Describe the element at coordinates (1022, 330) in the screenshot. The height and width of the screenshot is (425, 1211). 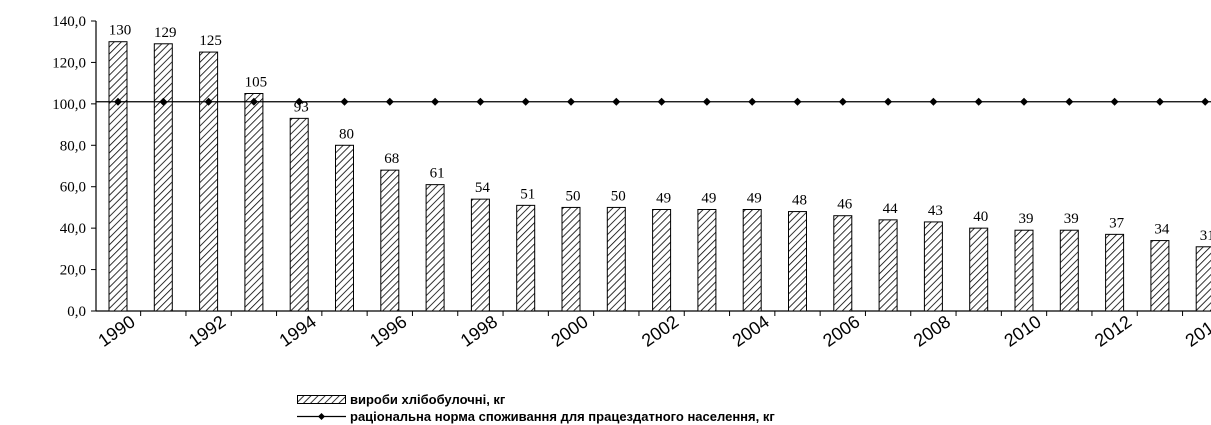
I see `x-tick-label: 2010` at that location.